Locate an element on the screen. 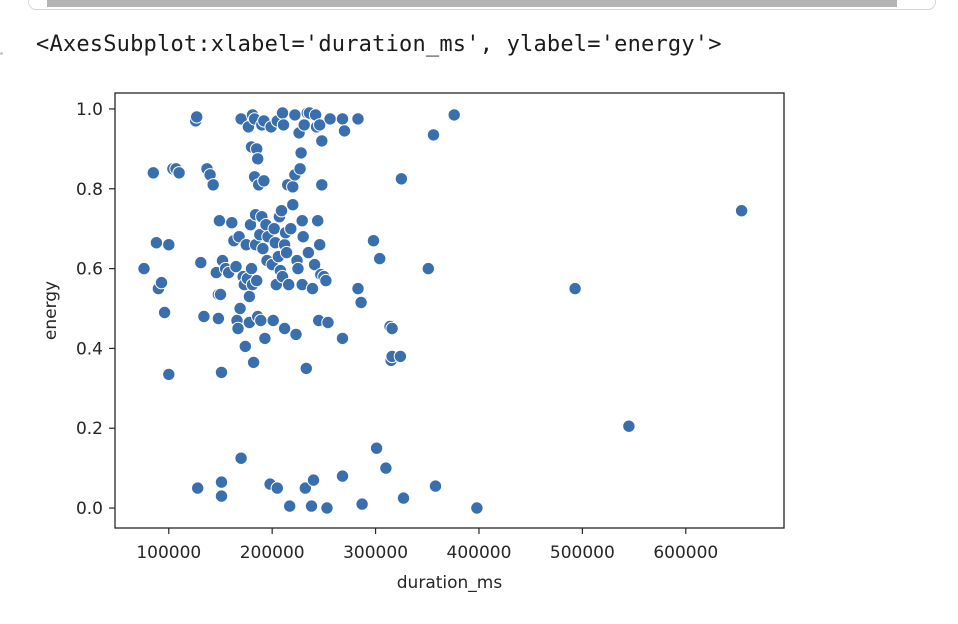  y-tick-label: 0.2 is located at coordinates (89, 429).